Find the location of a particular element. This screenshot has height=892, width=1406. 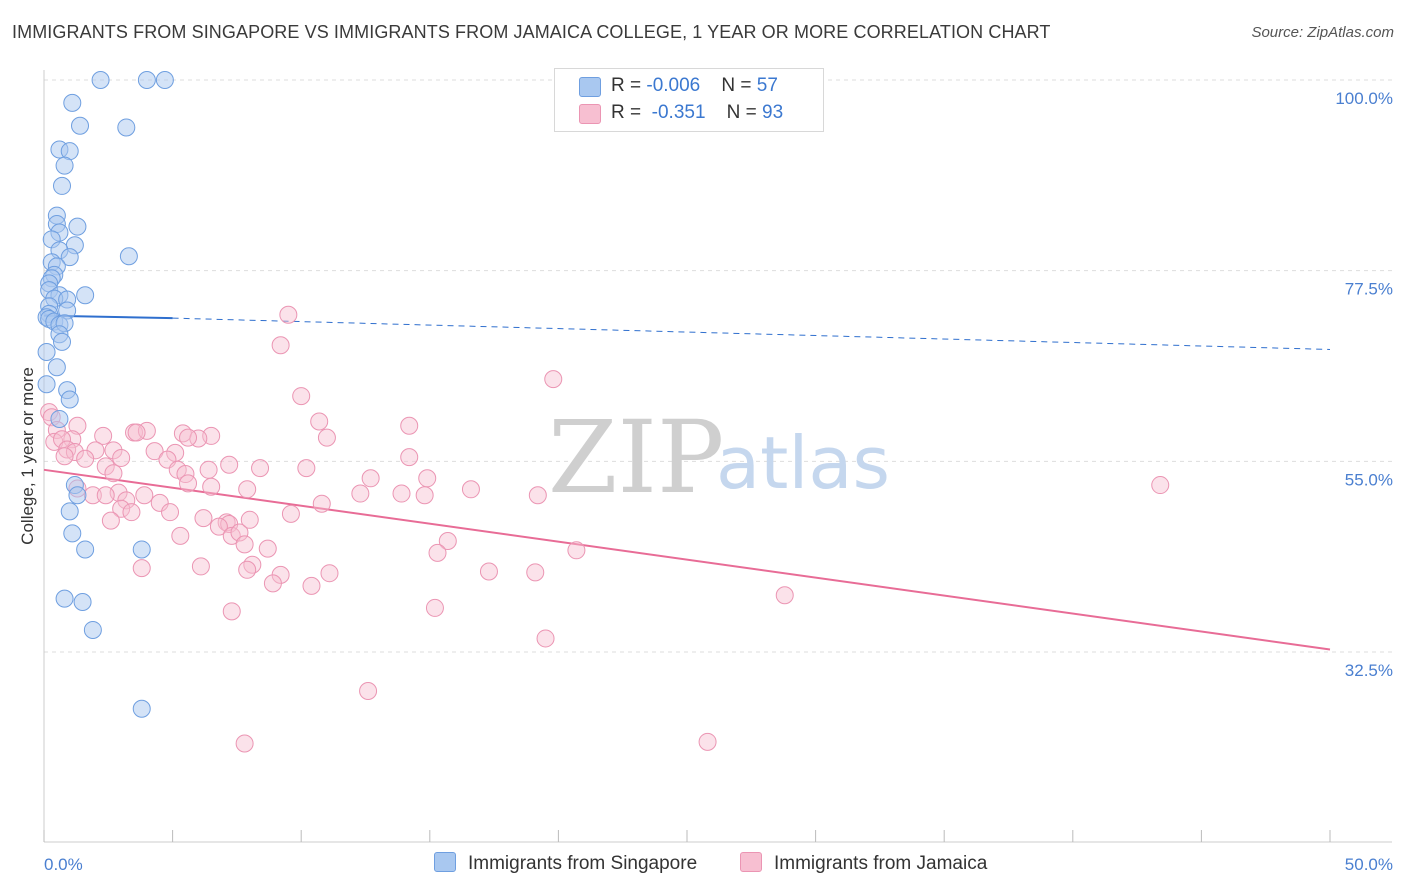

watermark-atlas: atlas is located at coordinates (803, 463).